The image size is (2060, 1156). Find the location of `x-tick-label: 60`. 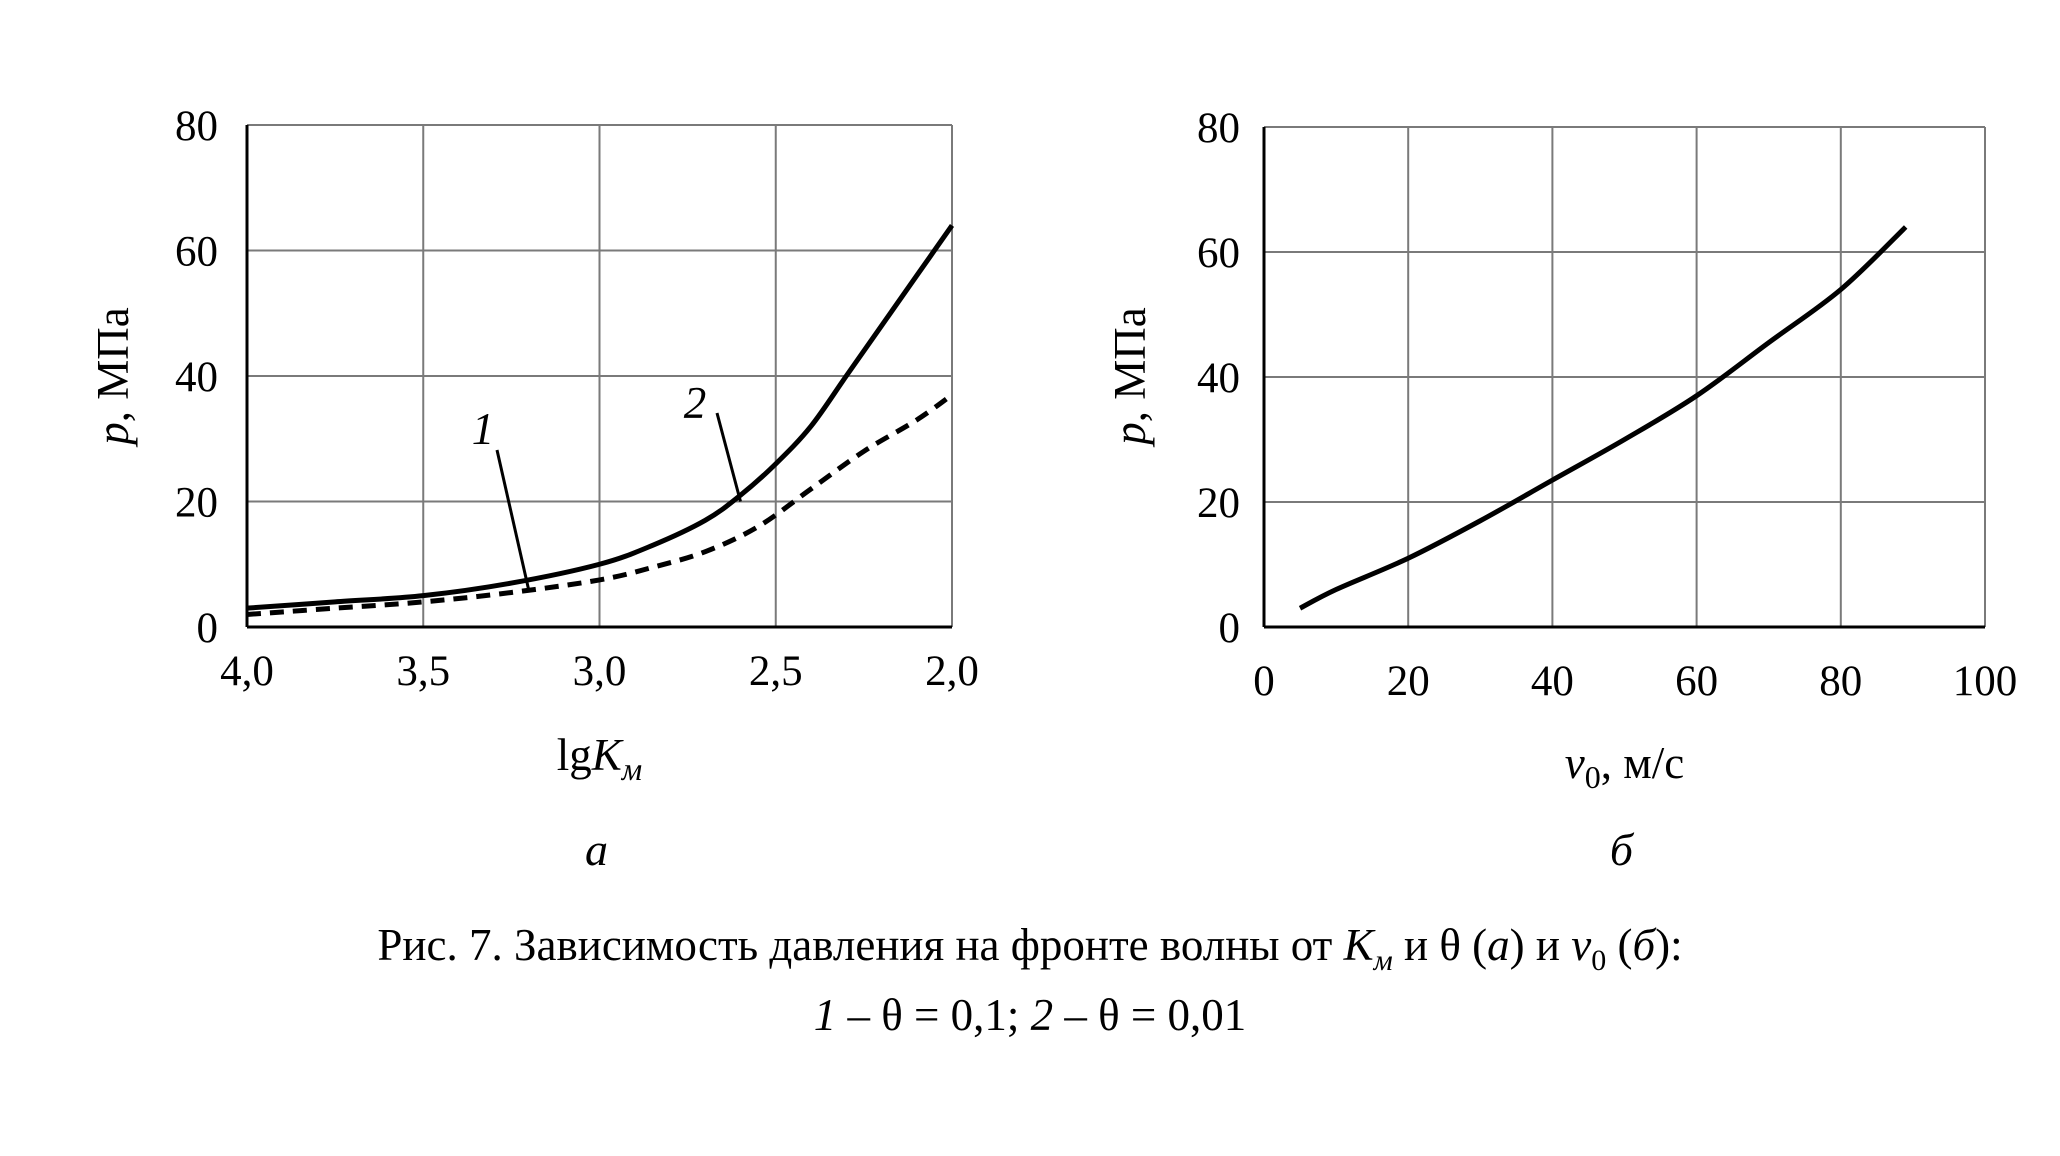

x-tick-label: 60 is located at coordinates (1696, 681).